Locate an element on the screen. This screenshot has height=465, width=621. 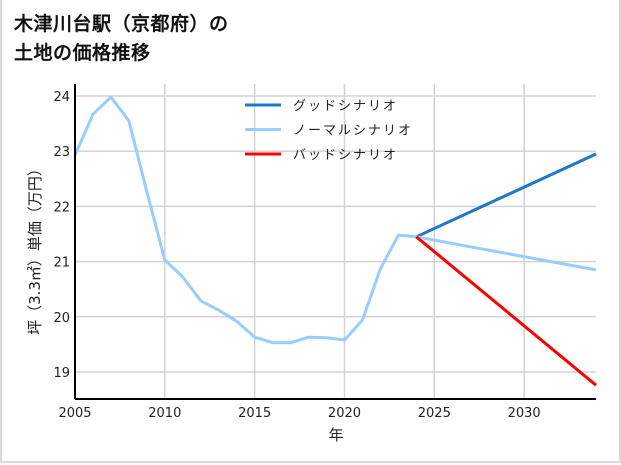
y-tick-label: 21 is located at coordinates (61, 263).